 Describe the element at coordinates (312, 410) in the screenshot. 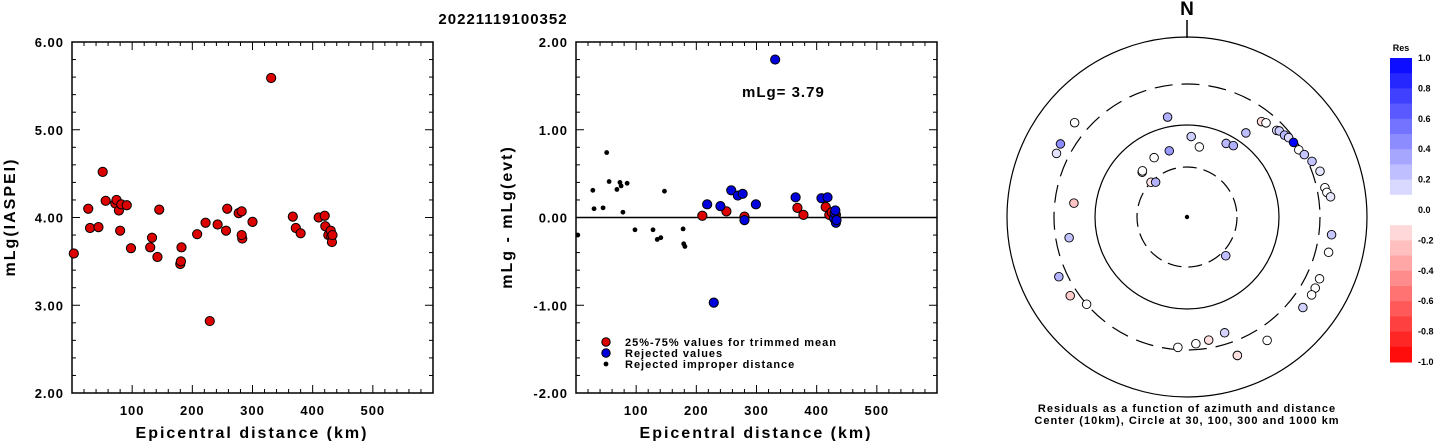

I see `x-tick-label: 400` at that location.